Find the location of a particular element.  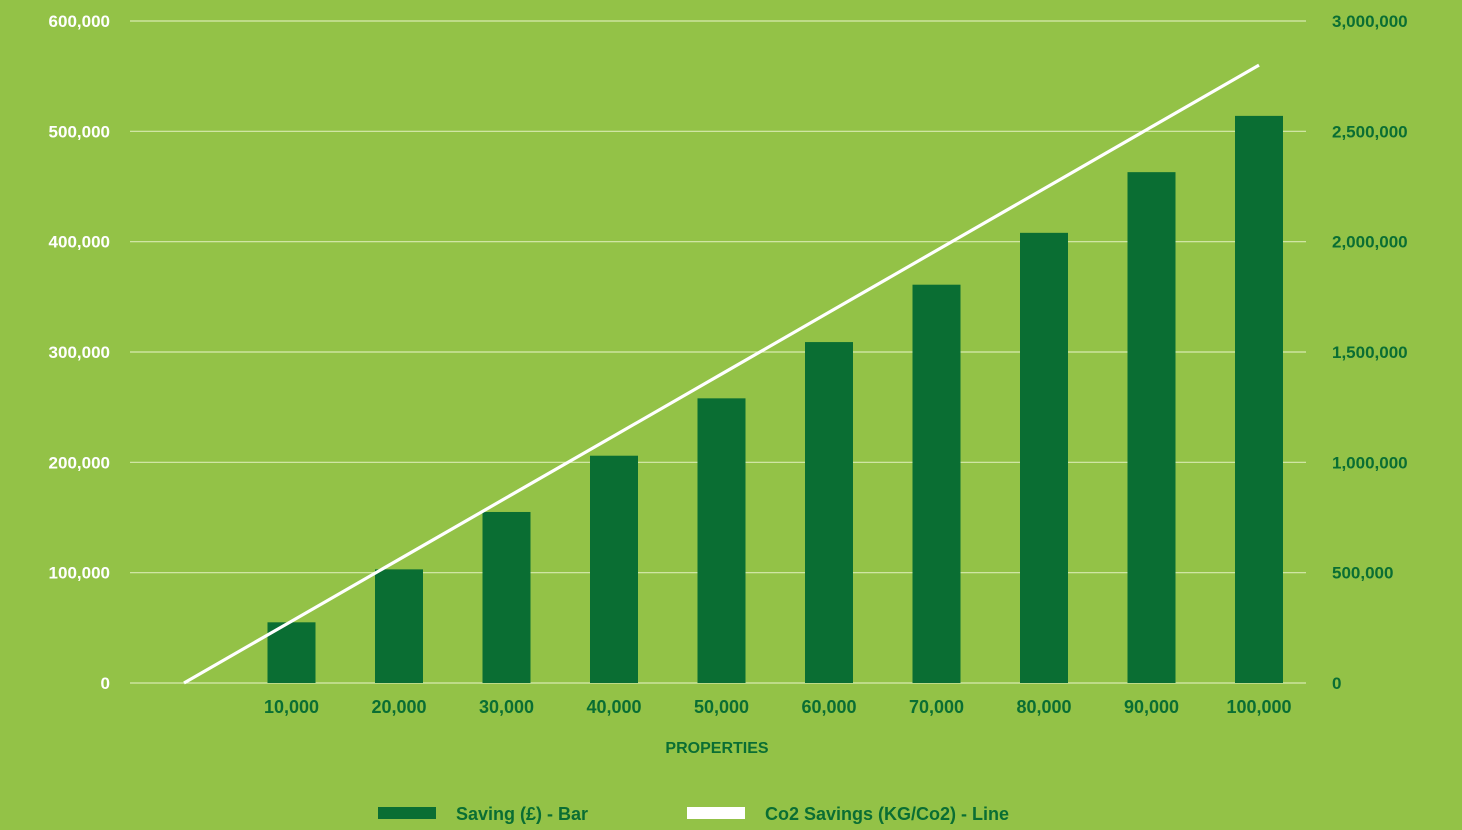

x-tick-label: 30,000 is located at coordinates (506, 707).